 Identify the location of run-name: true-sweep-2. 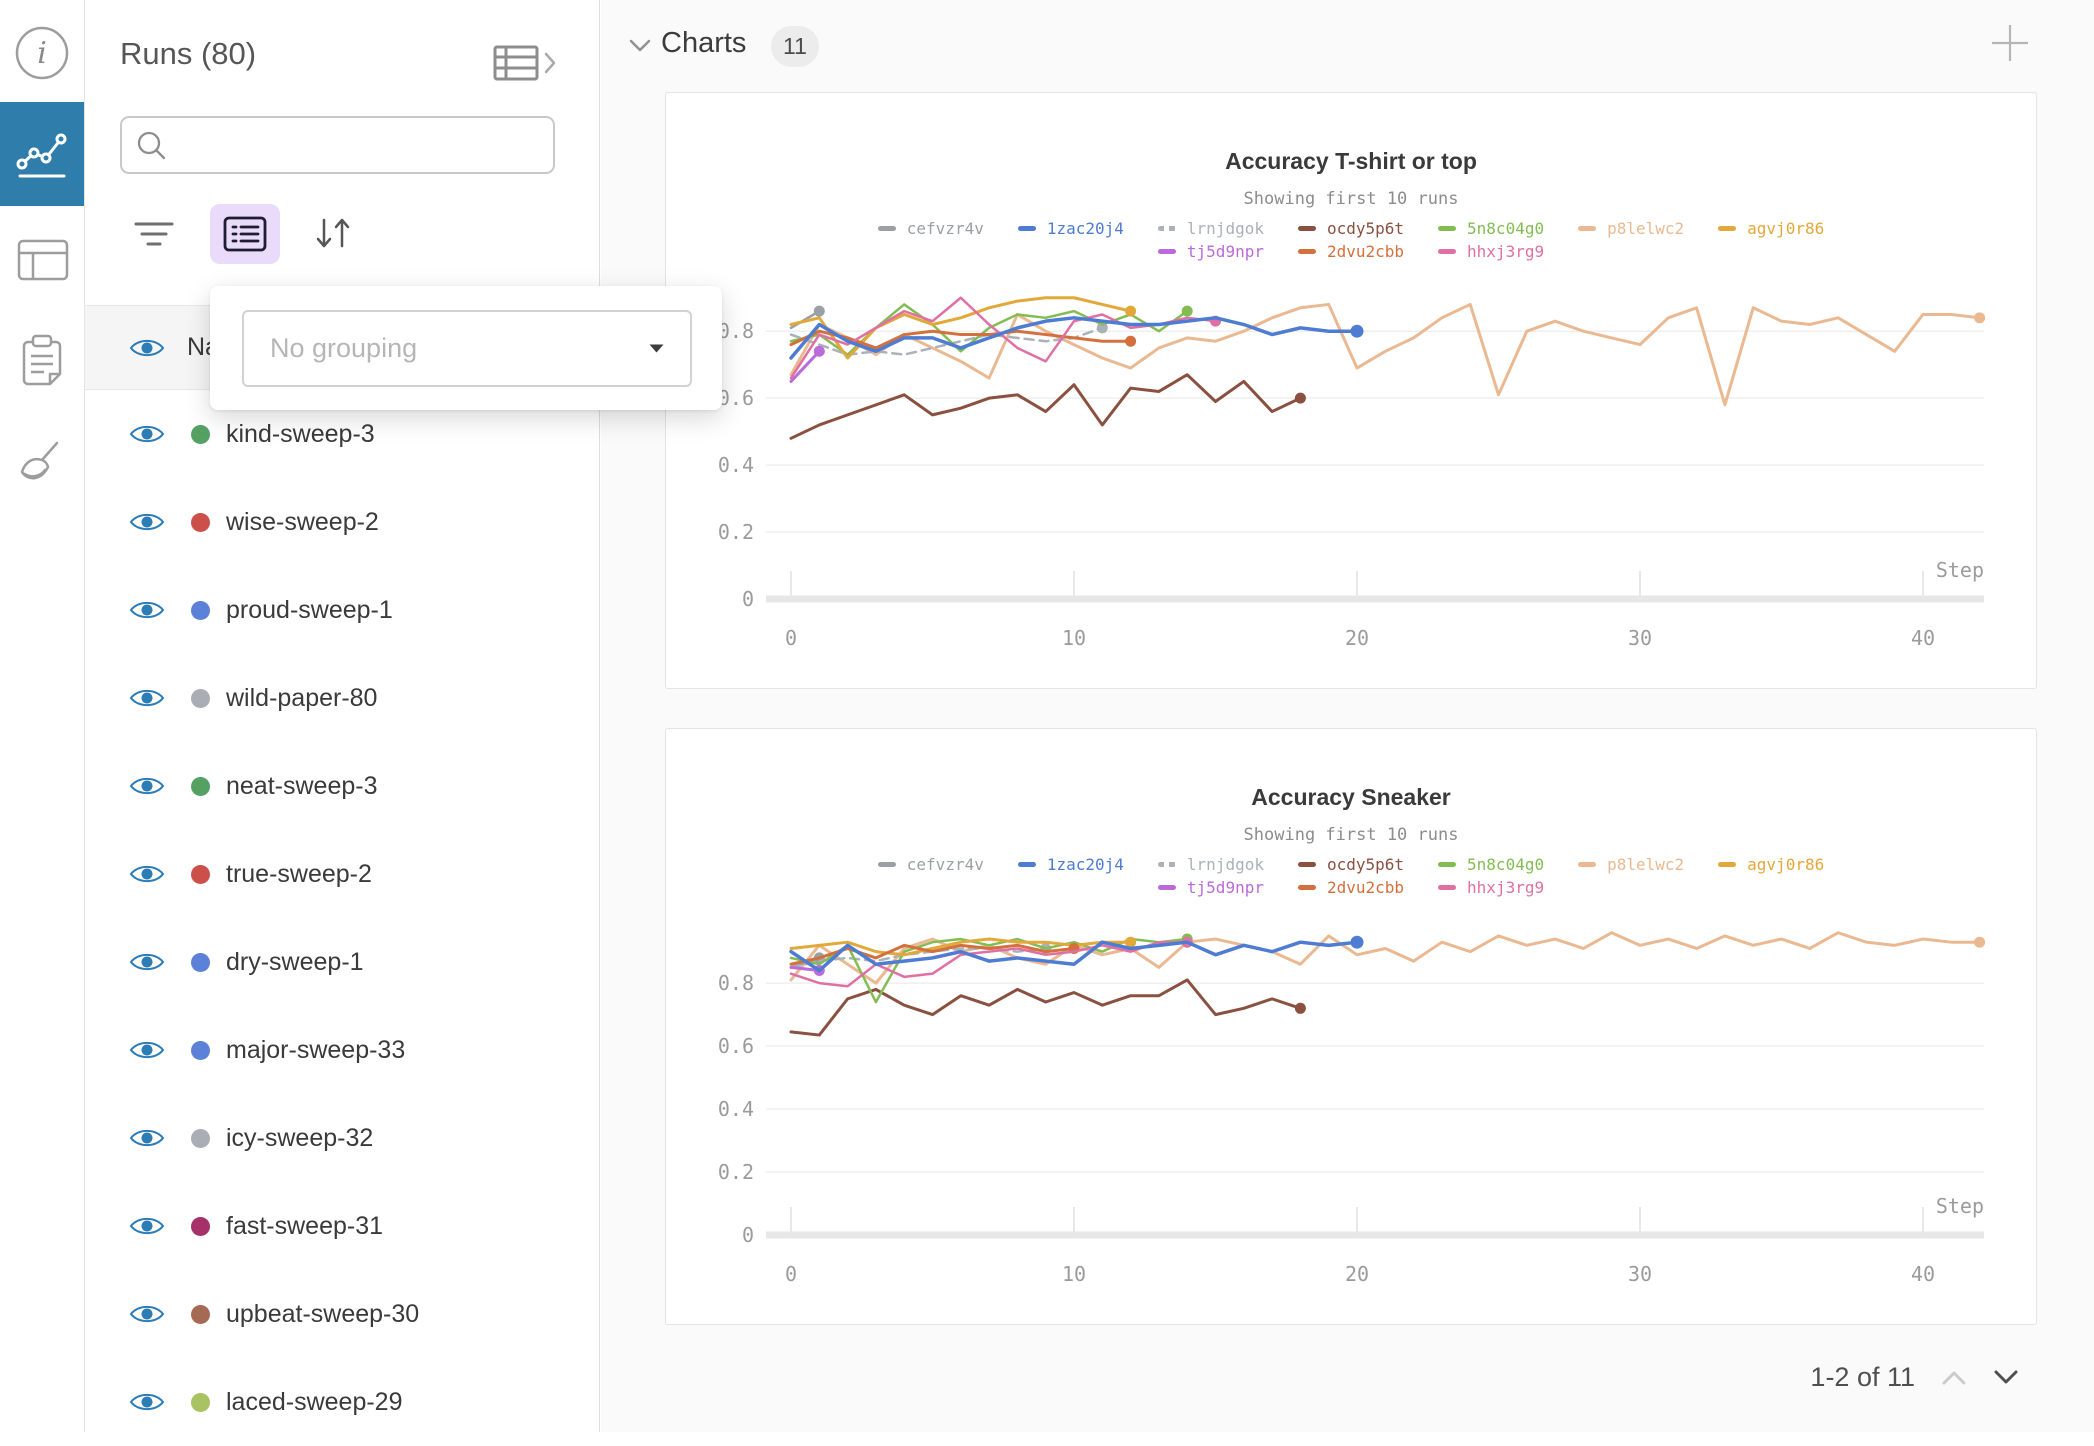
(299, 873).